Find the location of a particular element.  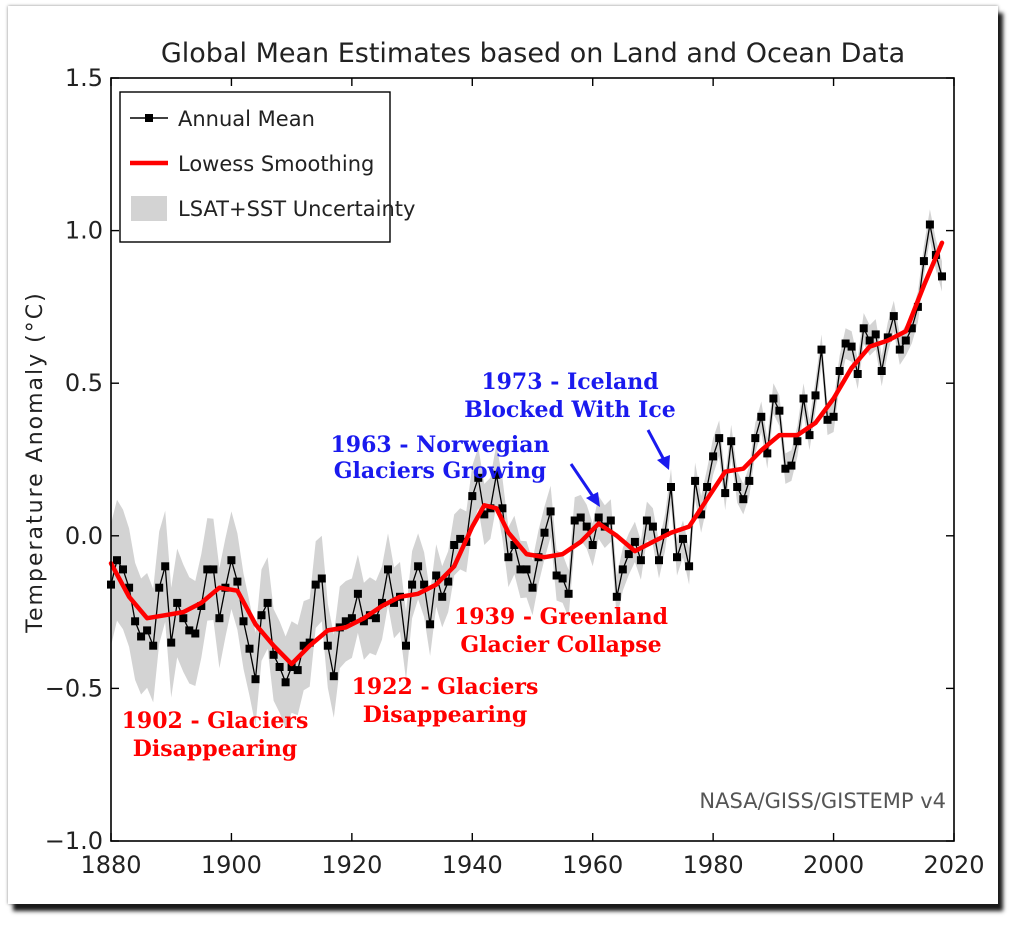

annotation-1963-line1: 1963 - Norwegian is located at coordinates (440, 445).